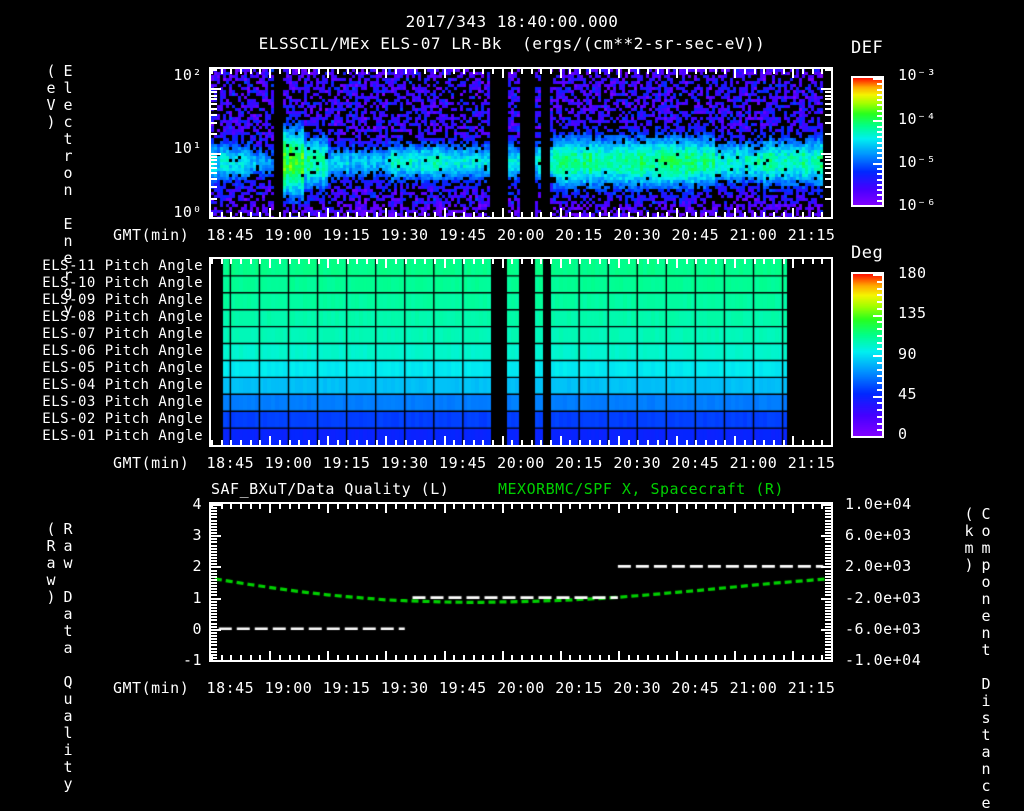 The height and width of the screenshot is (811, 1024). I want to click on colorbar2-label-0: 180, so click(912, 273).